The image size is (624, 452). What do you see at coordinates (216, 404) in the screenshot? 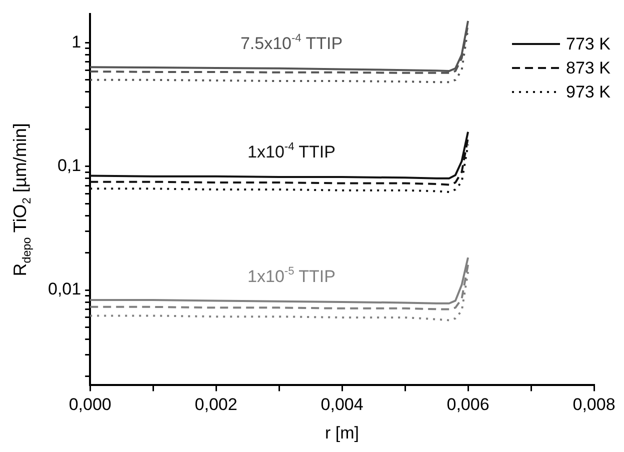
I see `x-tick-label: 0,002` at bounding box center [216, 404].